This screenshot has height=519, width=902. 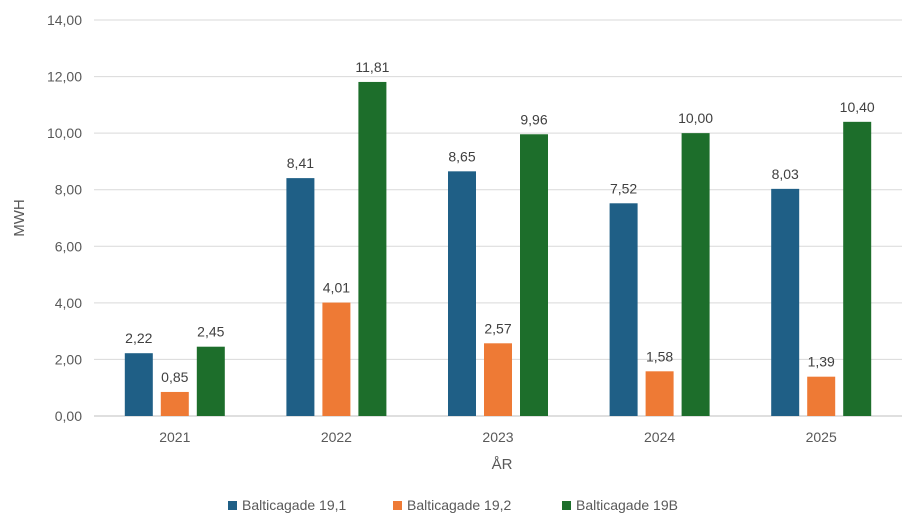 What do you see at coordinates (857, 107) in the screenshot?
I see `data-label: 10,40` at bounding box center [857, 107].